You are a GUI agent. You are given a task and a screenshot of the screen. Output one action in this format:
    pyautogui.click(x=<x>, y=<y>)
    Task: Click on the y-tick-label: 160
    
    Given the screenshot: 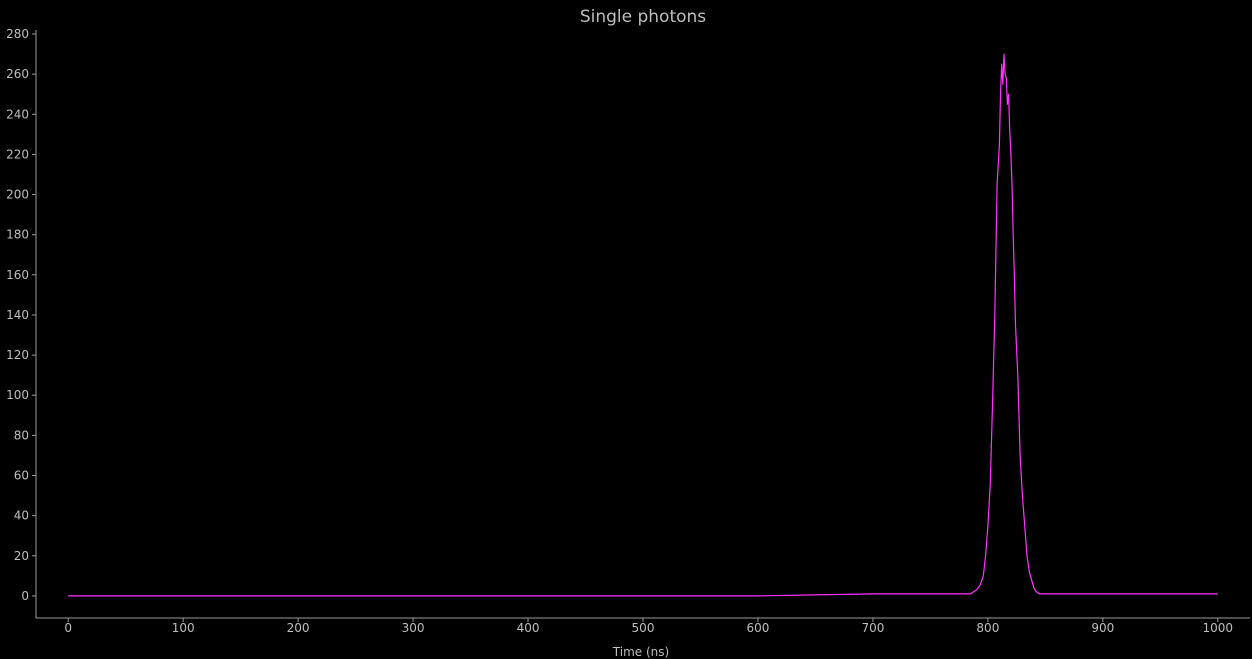 What is the action you would take?
    pyautogui.click(x=17, y=275)
    